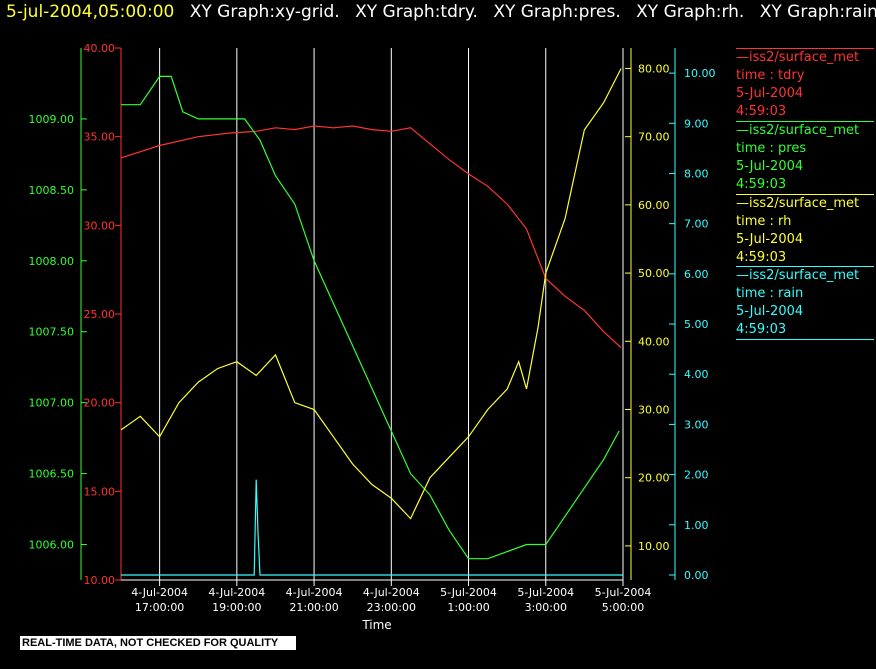  I want to click on tdry-tick-label: 15.00, so click(100, 491).